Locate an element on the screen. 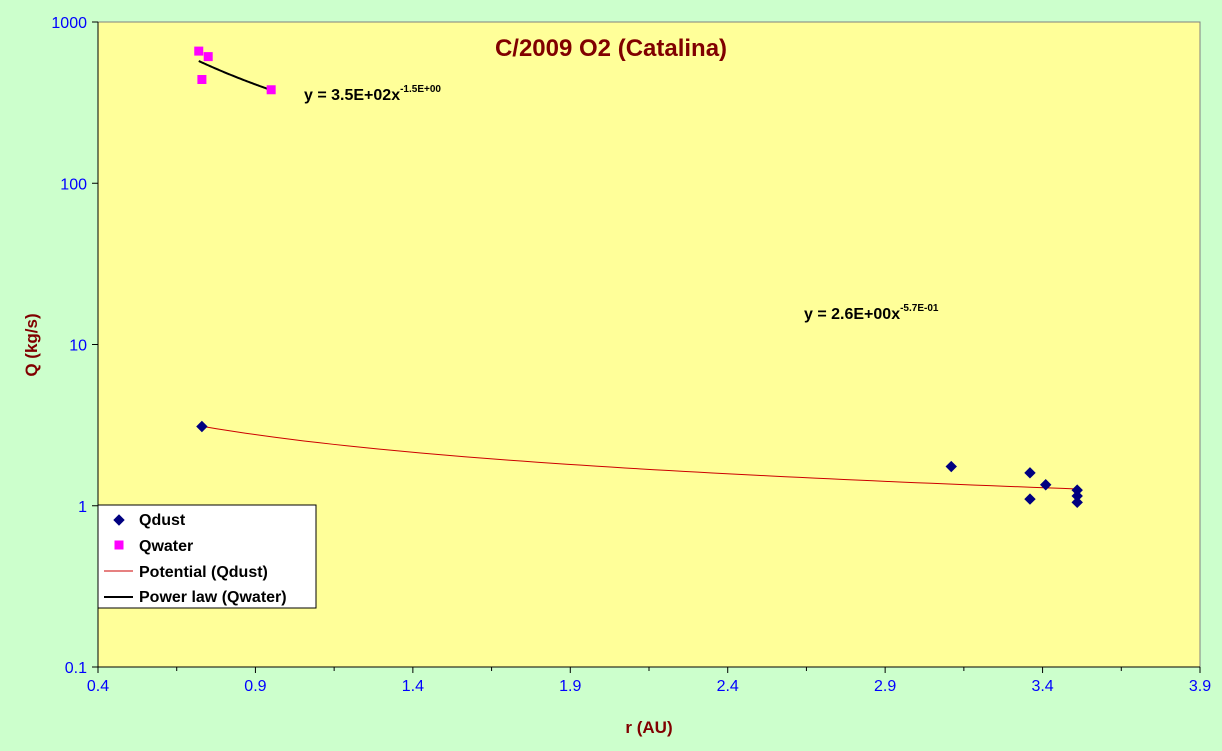 The width and height of the screenshot is (1222, 751). legend-box is located at coordinates (207, 556).